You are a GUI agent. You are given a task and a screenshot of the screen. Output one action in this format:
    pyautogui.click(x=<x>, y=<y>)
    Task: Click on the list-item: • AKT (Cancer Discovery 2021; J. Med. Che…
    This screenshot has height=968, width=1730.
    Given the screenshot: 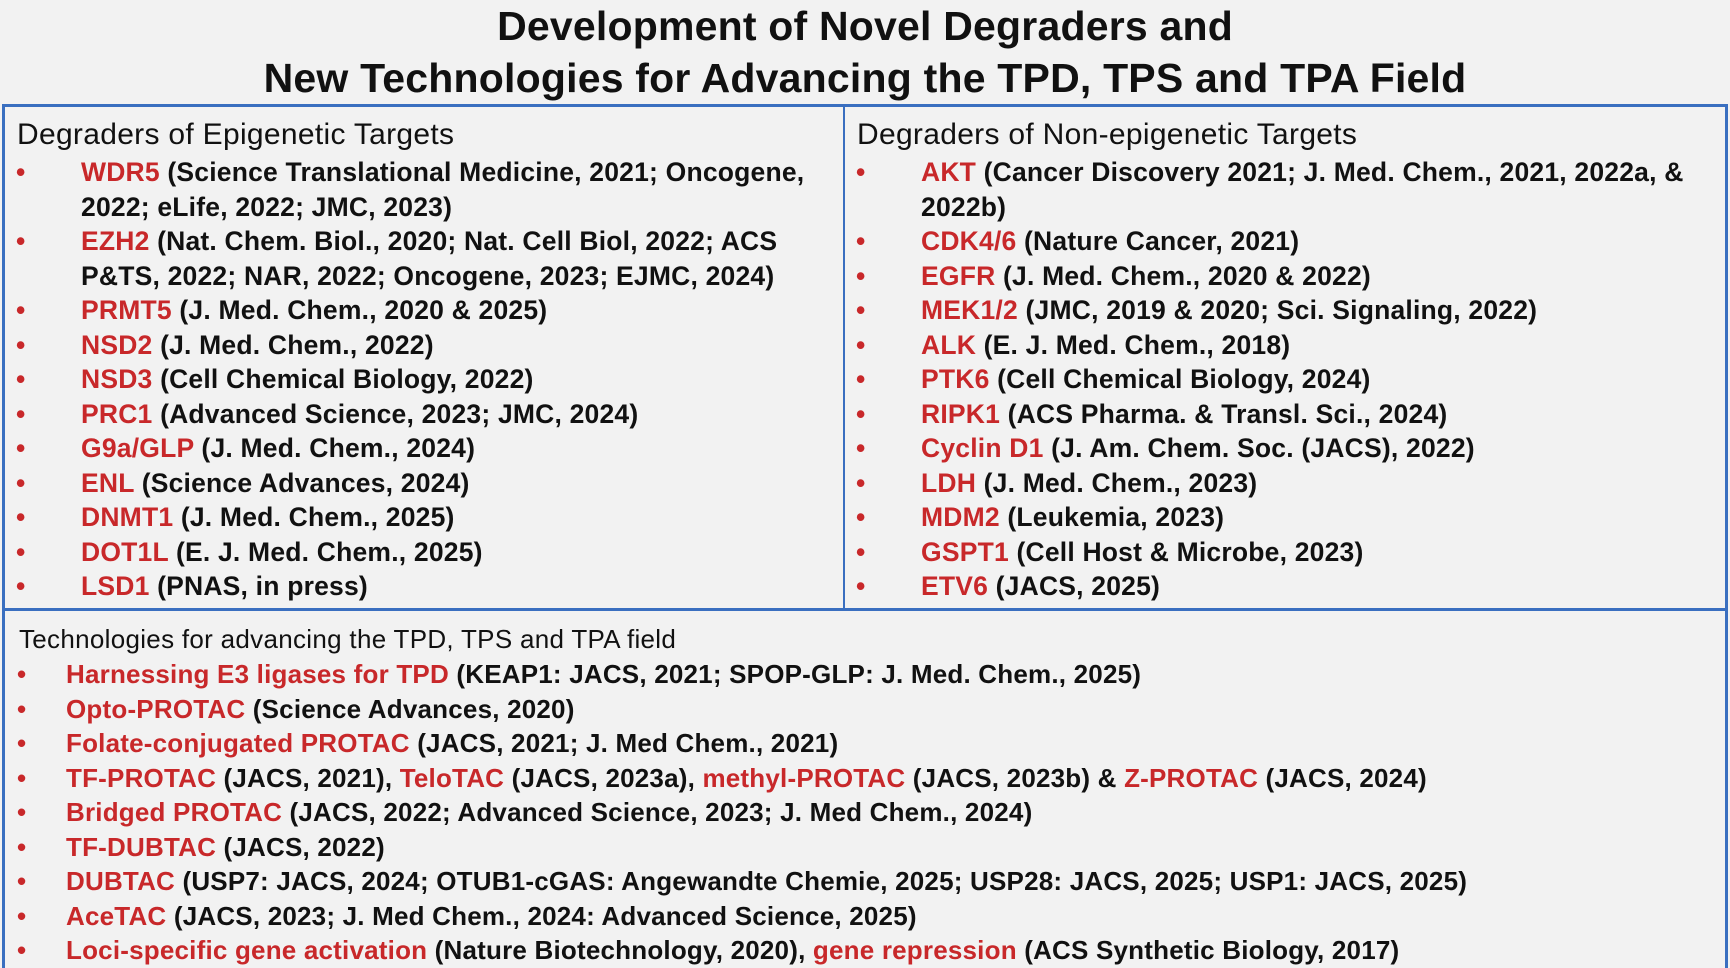 What is the action you would take?
    pyautogui.click(x=1285, y=189)
    